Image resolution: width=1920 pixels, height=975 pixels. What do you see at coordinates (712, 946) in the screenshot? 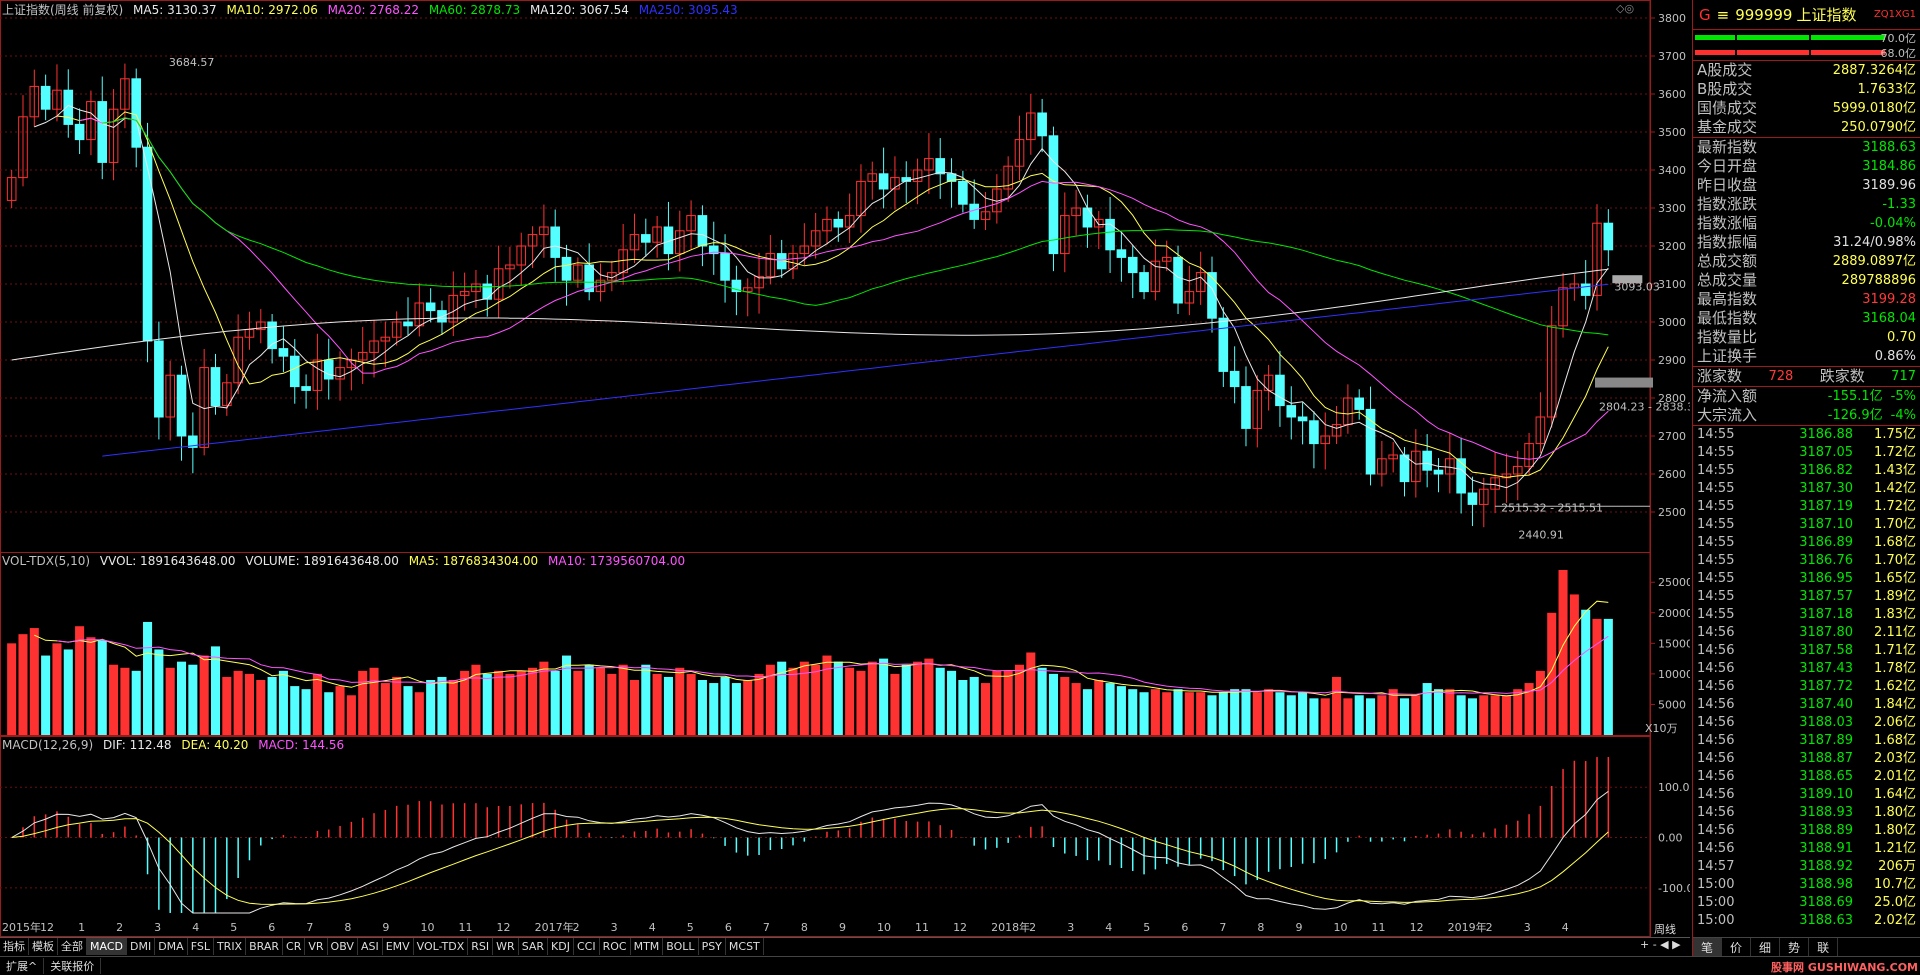
I see `tab-psy: PSY` at bounding box center [712, 946].